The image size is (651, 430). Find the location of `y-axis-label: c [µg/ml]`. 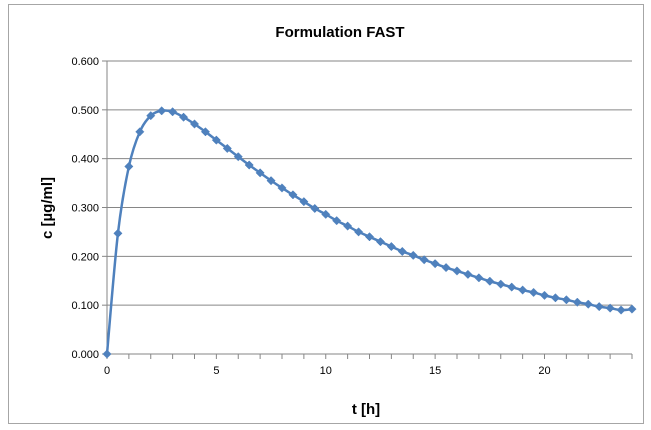

y-axis-label: c [µg/ml] is located at coordinates (47, 208).